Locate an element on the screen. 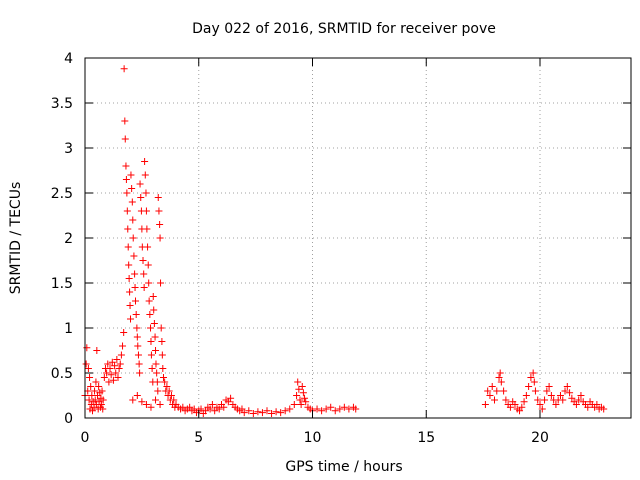 The image size is (640, 480). y-tick-label: 4 is located at coordinates (68, 59).